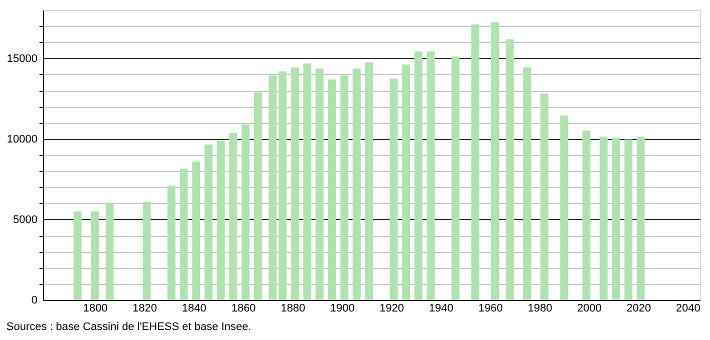 Image resolution: width=710 pixels, height=340 pixels. I want to click on y-tick-label: 5000, so click(25, 220).